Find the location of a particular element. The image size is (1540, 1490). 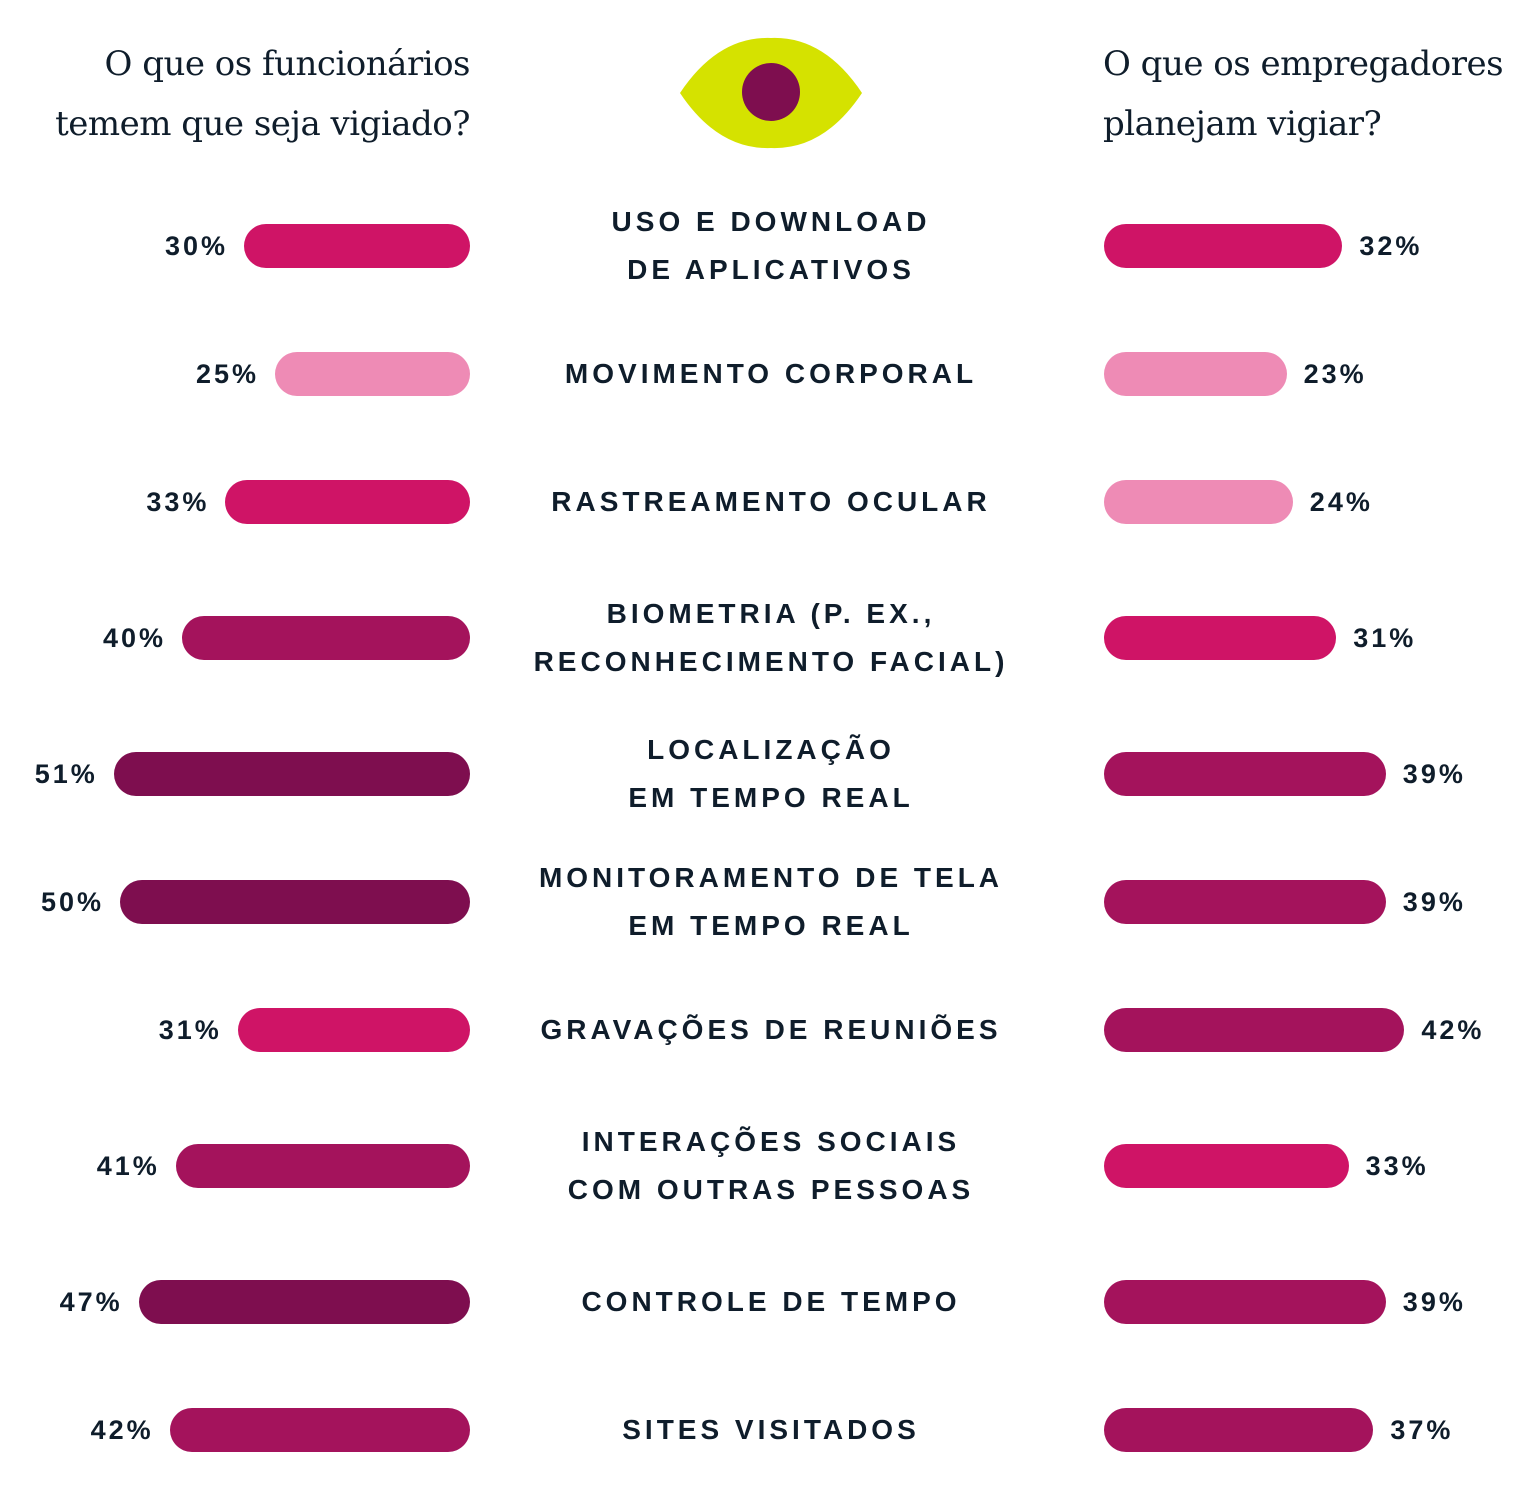

category-label-line: BIOMETRIA (P. EX., is located at coordinates (771, 613).